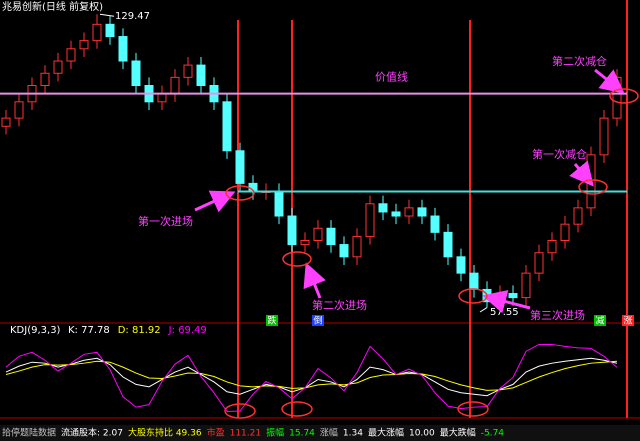 This screenshot has width=640, height=441. Describe the element at coordinates (107, 15) in the screenshot. I see `leader` at that location.